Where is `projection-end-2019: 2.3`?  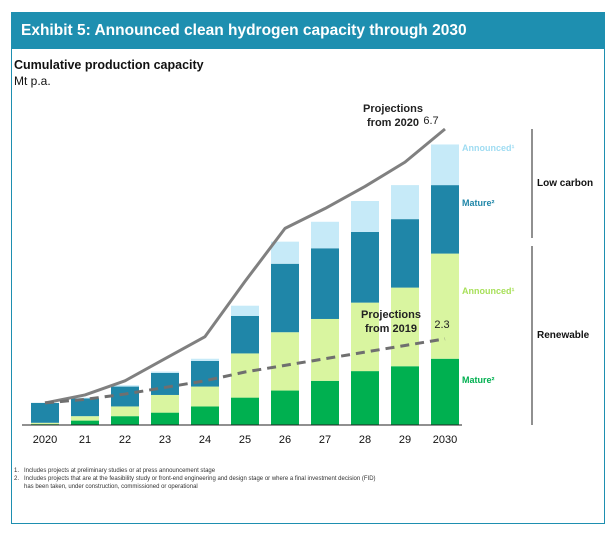
projection-end-2019: 2.3 is located at coordinates (441, 325).